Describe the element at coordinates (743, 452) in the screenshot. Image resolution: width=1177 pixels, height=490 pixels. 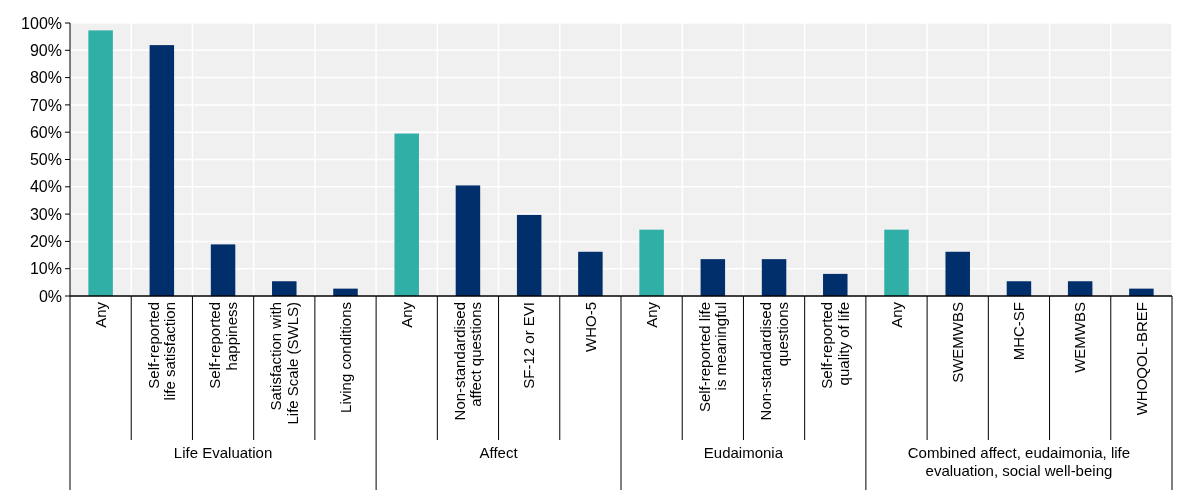
I see `text: Eudaimonia` at that location.